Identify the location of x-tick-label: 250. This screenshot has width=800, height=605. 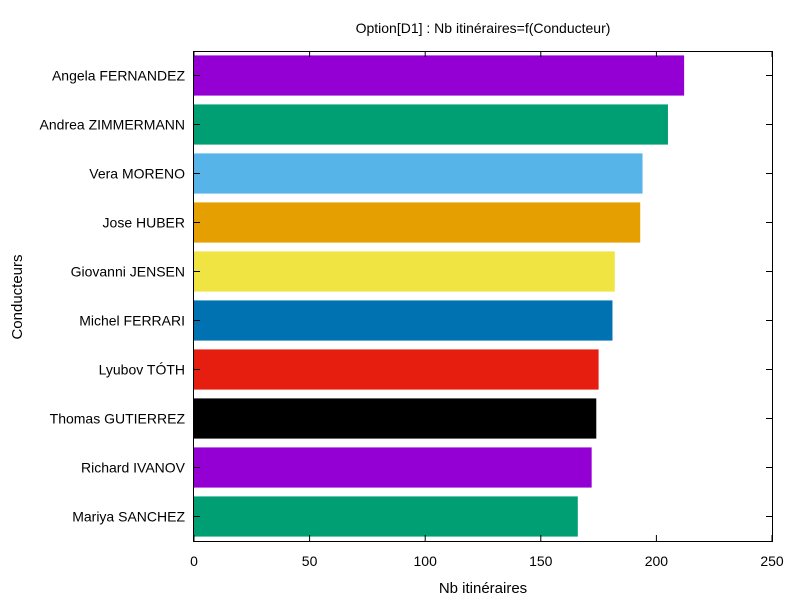
(772, 561).